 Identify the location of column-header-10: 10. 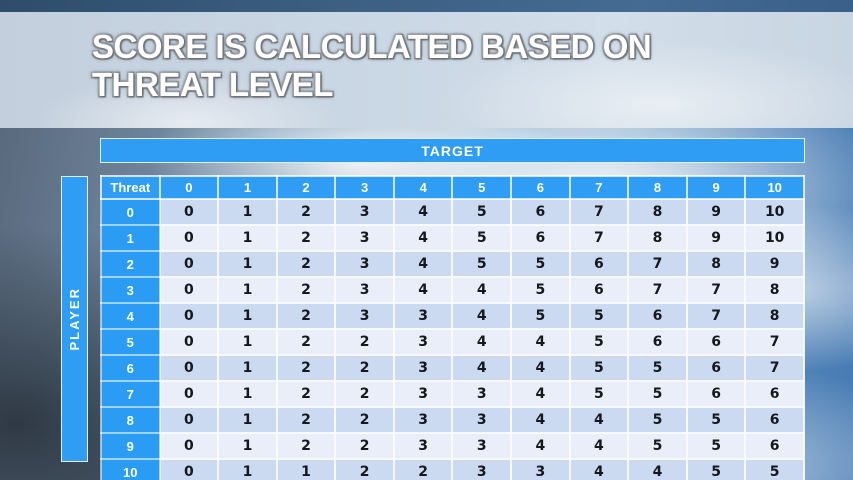
(774, 187).